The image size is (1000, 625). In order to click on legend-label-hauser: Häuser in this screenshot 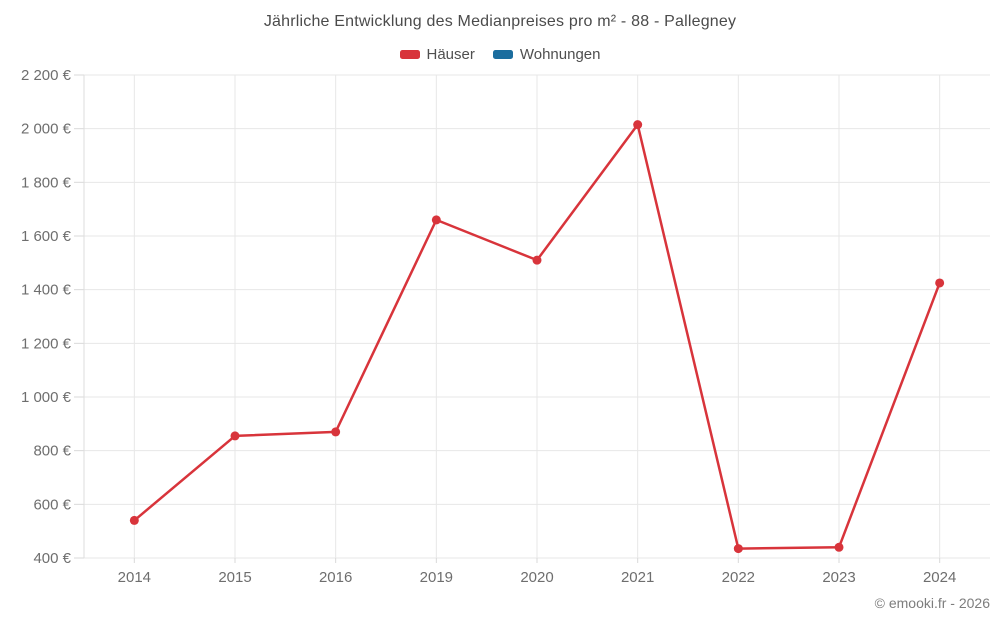, I will do `click(450, 54)`.